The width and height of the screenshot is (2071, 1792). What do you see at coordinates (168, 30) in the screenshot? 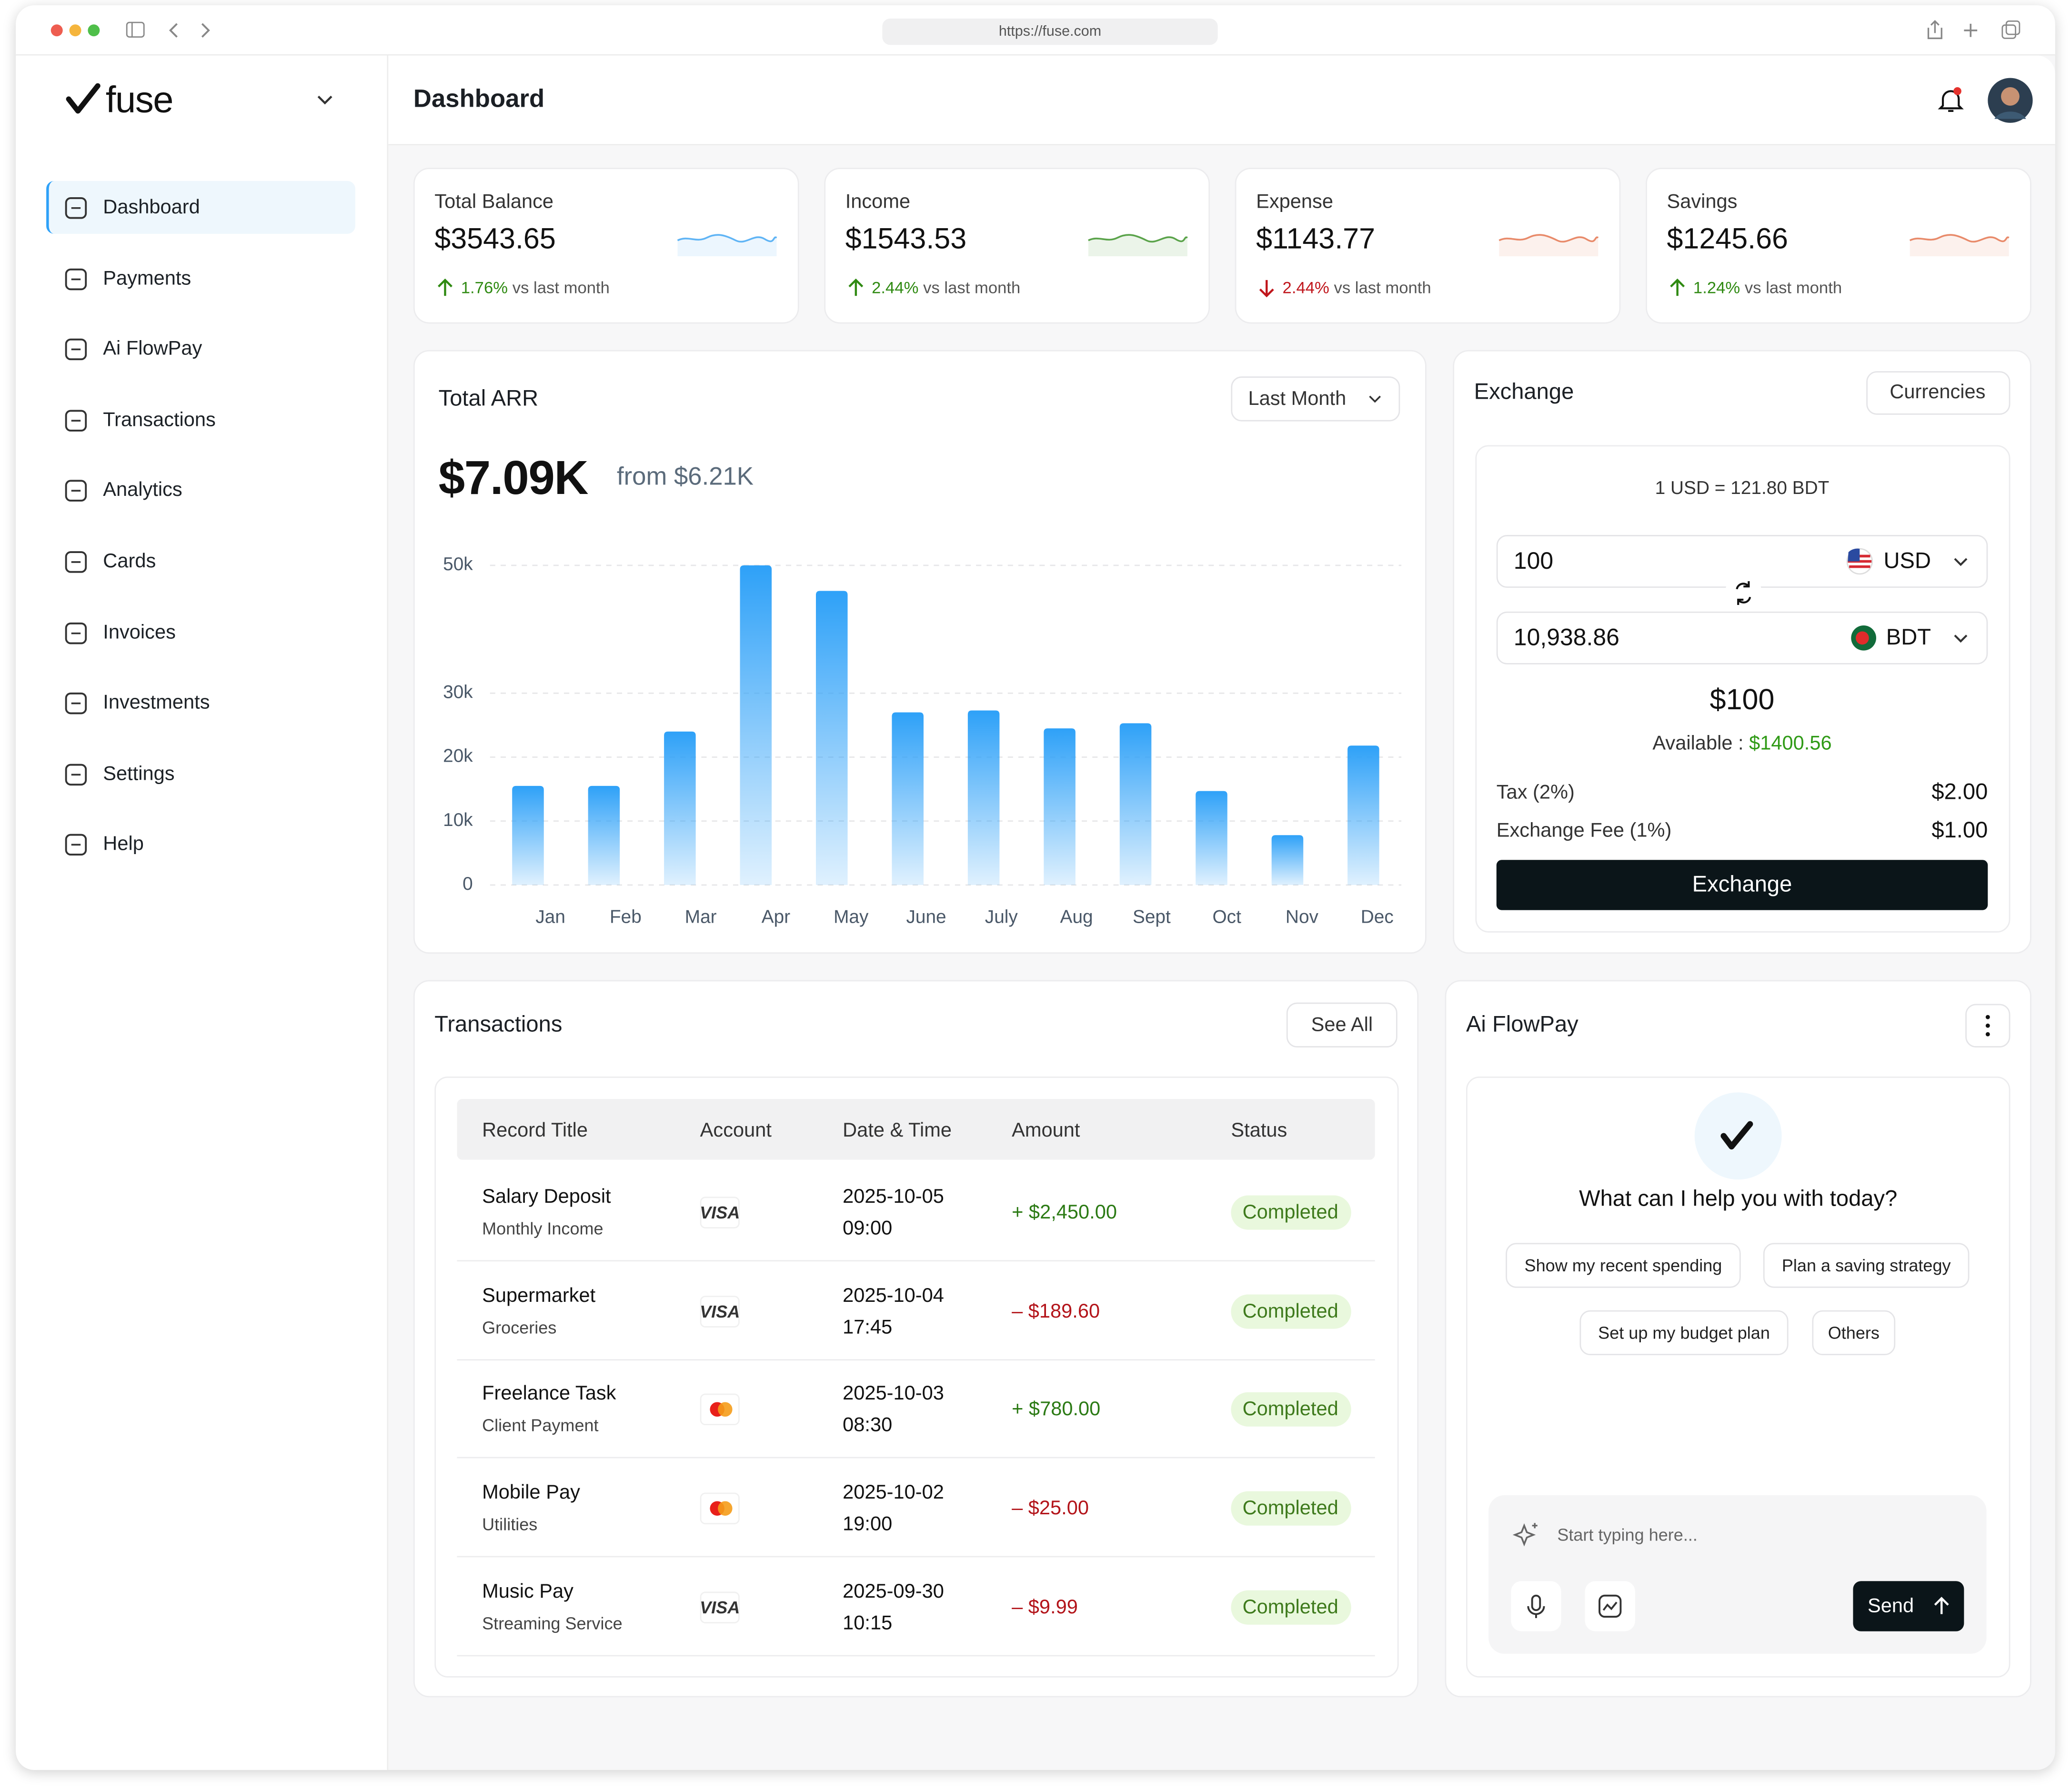
I see `nav-buttons` at bounding box center [168, 30].